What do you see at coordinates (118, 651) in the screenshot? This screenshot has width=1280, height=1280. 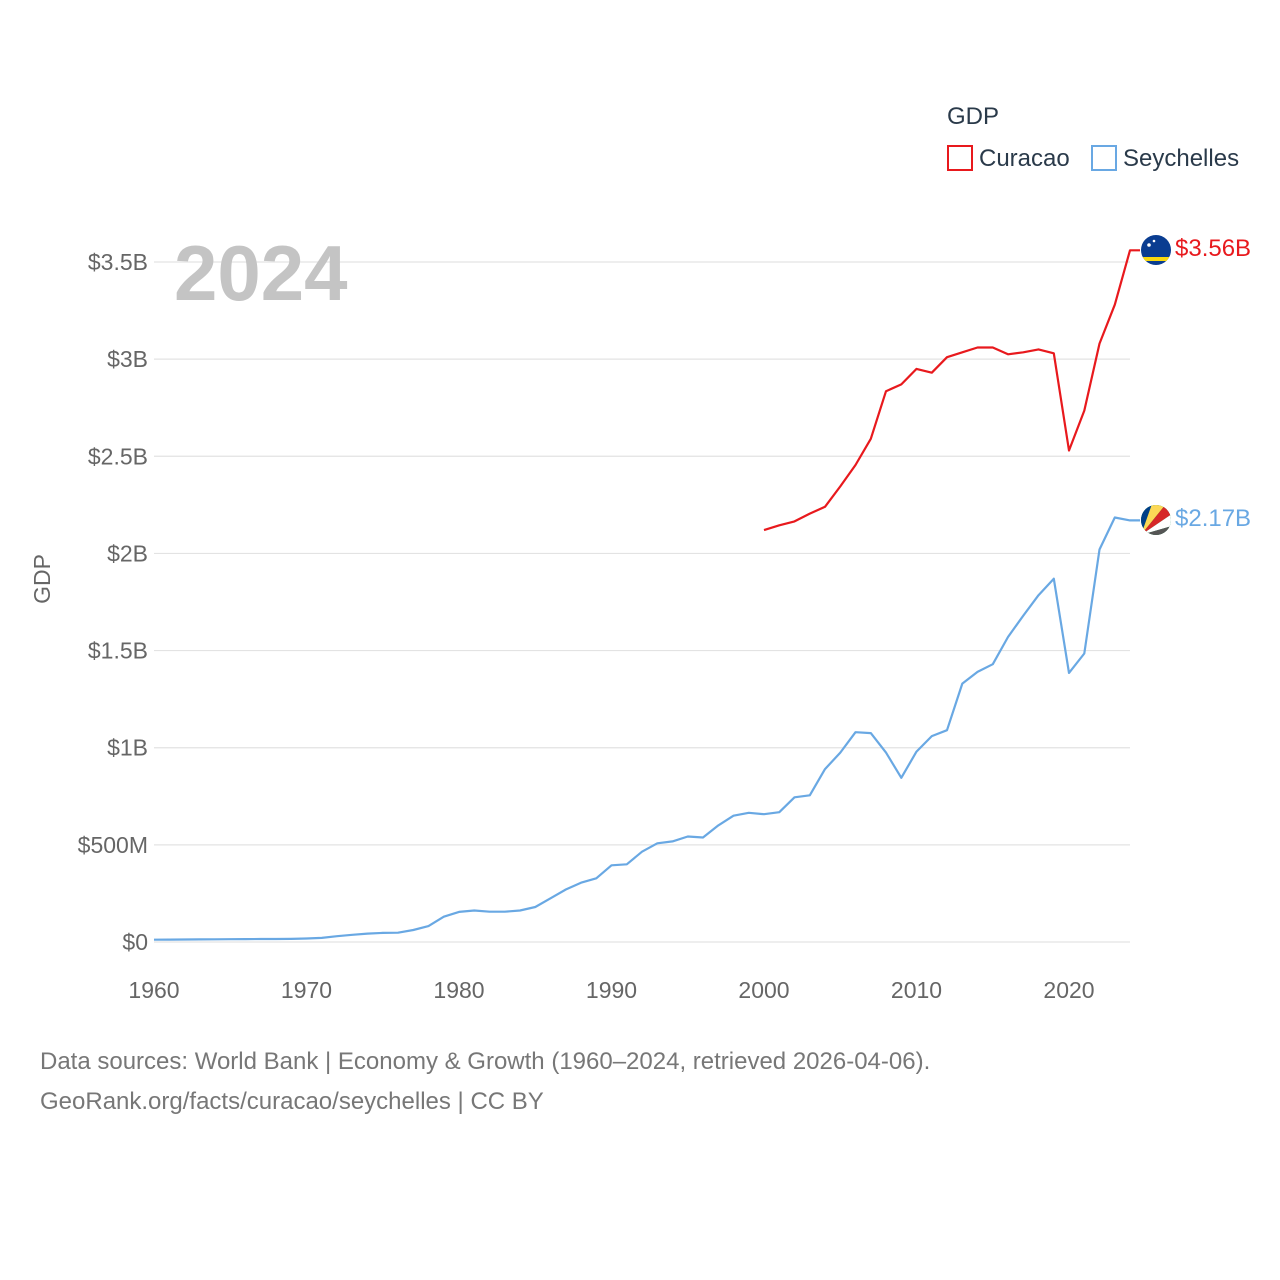 I see `y-tick-label: $1.5B` at bounding box center [118, 651].